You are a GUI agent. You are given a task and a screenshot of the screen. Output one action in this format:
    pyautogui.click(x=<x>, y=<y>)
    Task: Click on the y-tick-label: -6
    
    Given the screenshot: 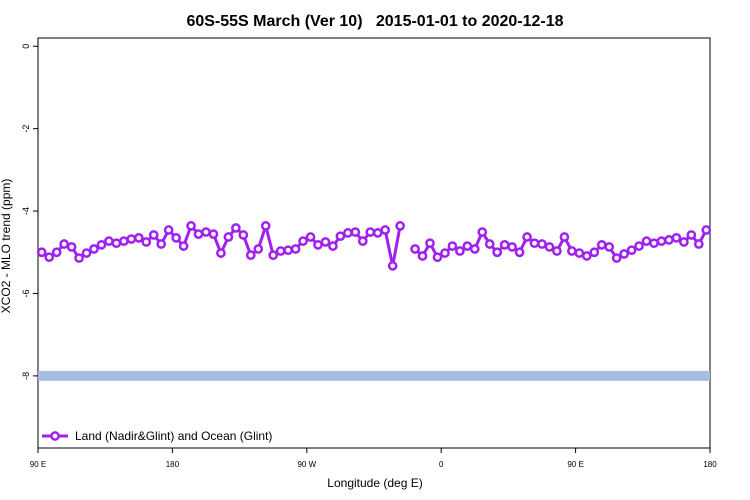 What is the action you would take?
    pyautogui.click(x=26, y=293)
    